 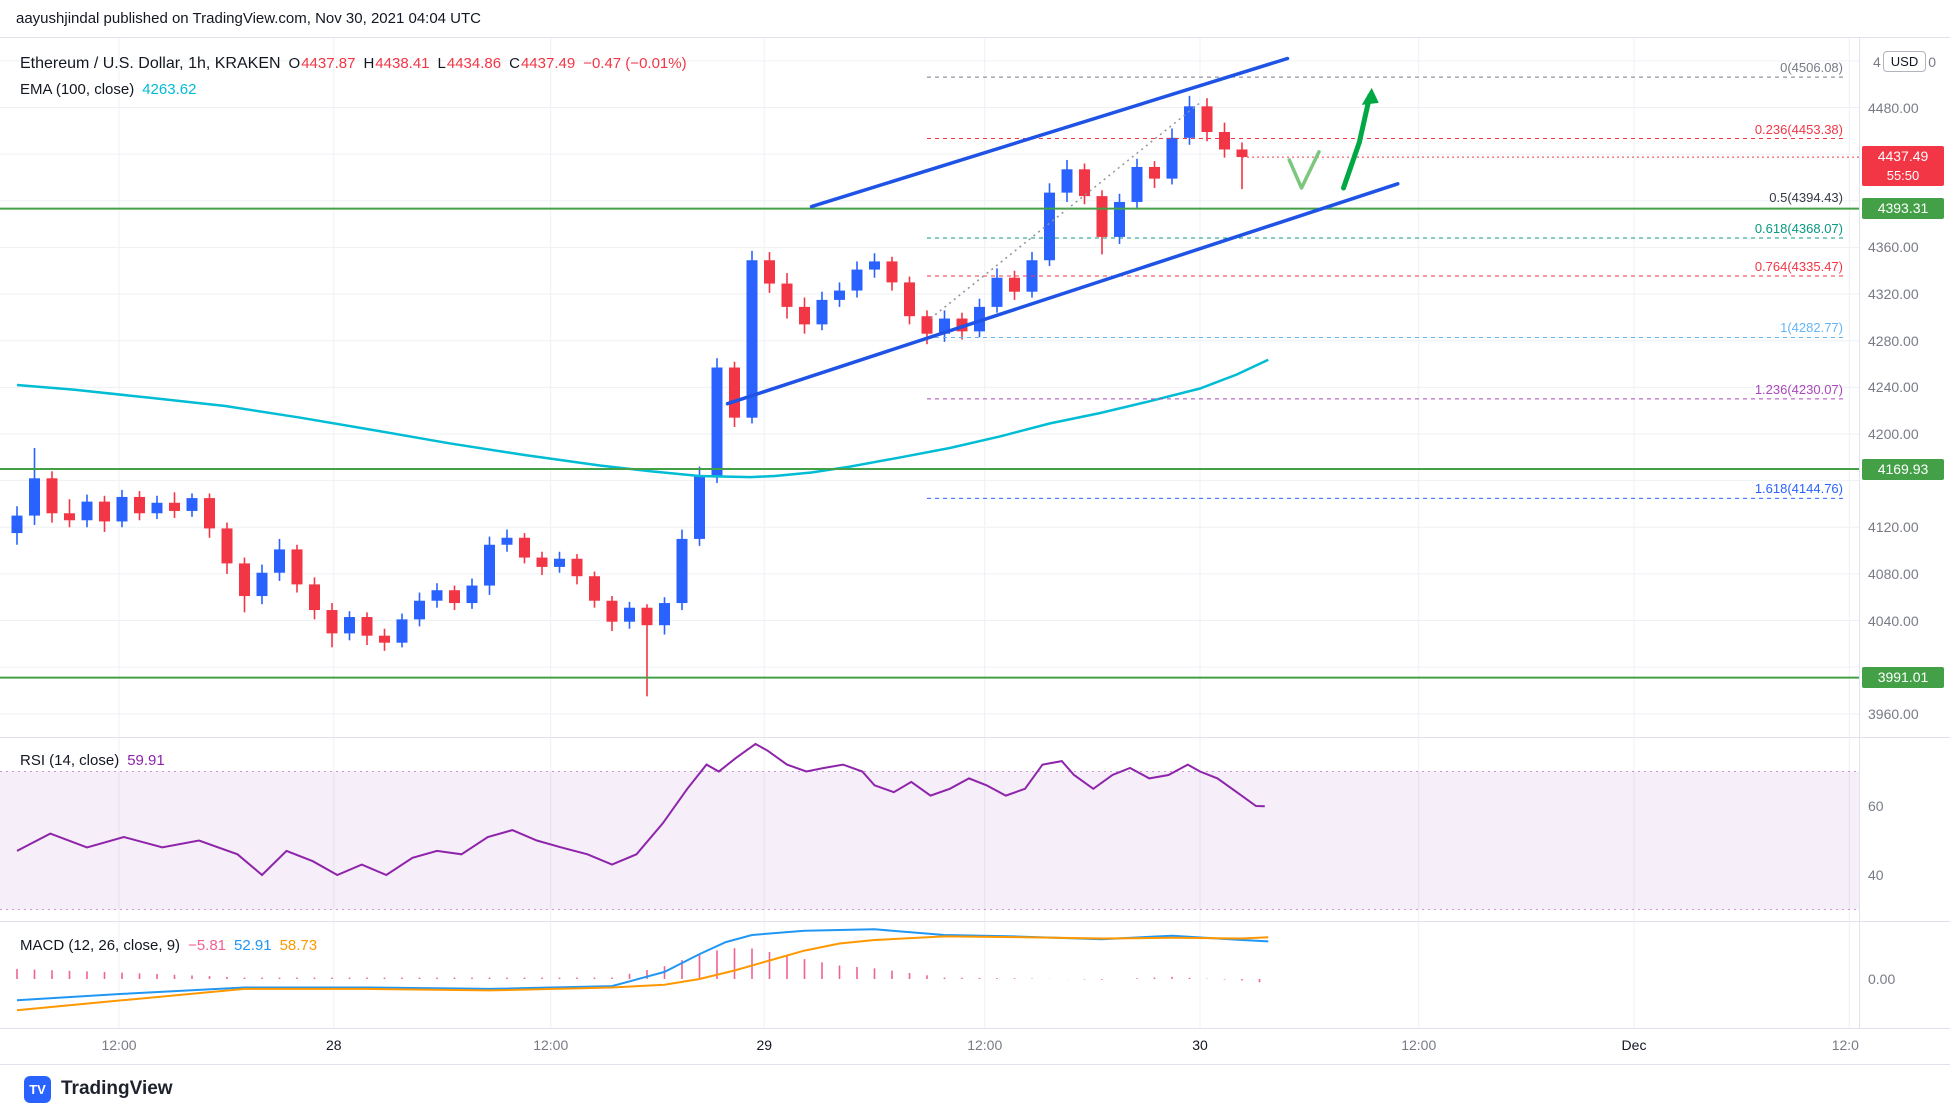 I want to click on rsi-line, so click(x=640, y=809).